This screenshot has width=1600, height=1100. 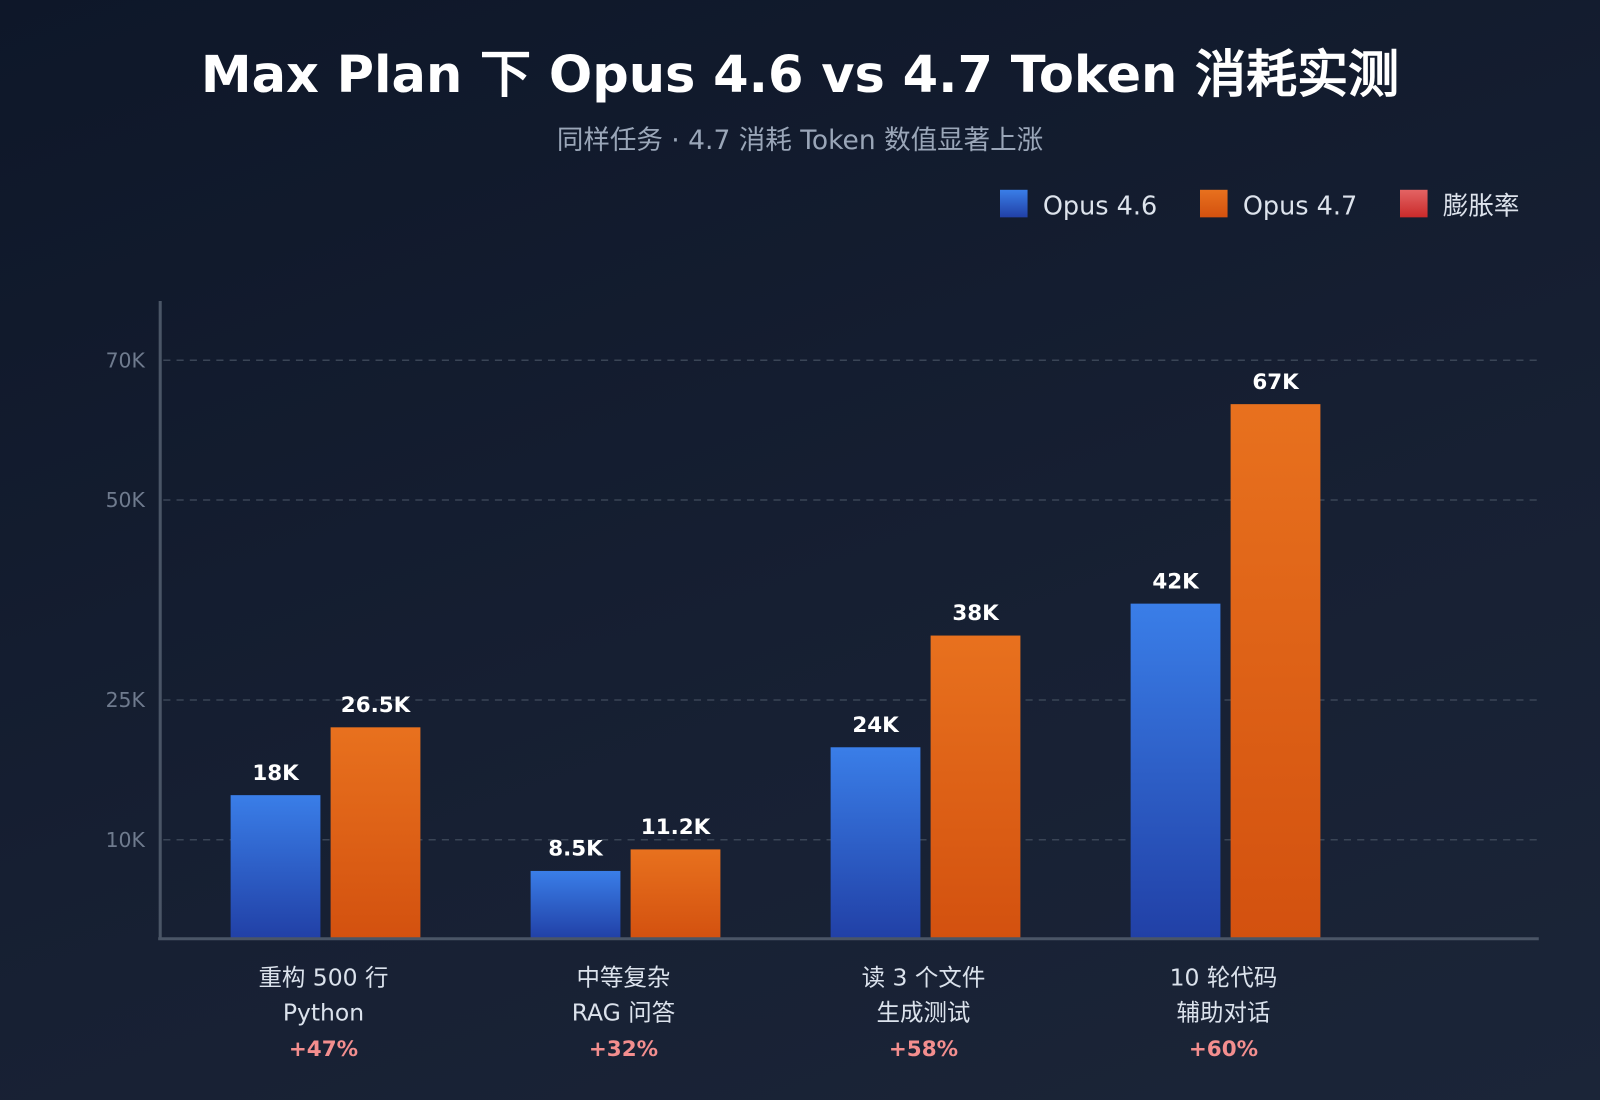 What do you see at coordinates (276, 773) in the screenshot?
I see `bar-value-label: 18K` at bounding box center [276, 773].